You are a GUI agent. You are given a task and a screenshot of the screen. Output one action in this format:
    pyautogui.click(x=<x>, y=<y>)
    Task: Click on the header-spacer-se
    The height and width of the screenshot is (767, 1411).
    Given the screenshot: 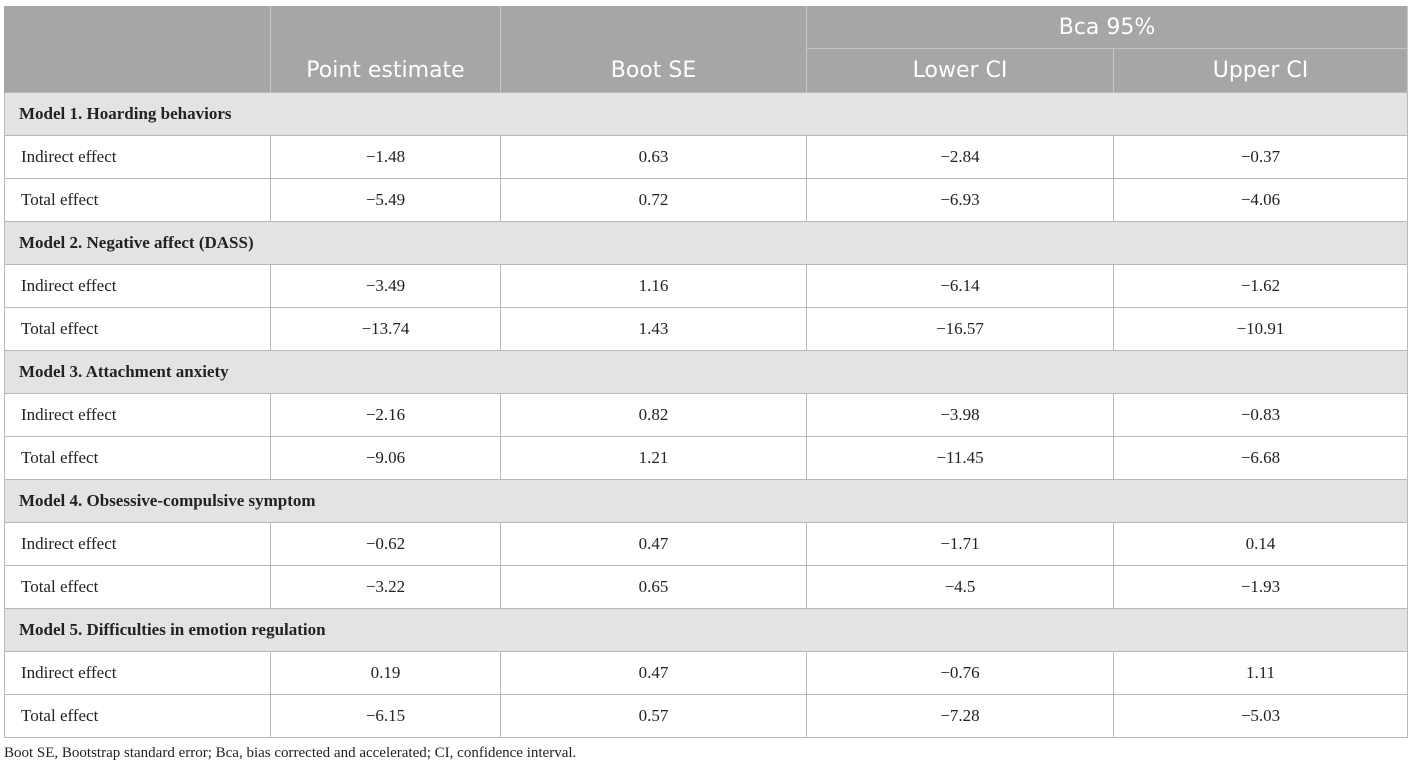 What is the action you would take?
    pyautogui.click(x=653, y=27)
    